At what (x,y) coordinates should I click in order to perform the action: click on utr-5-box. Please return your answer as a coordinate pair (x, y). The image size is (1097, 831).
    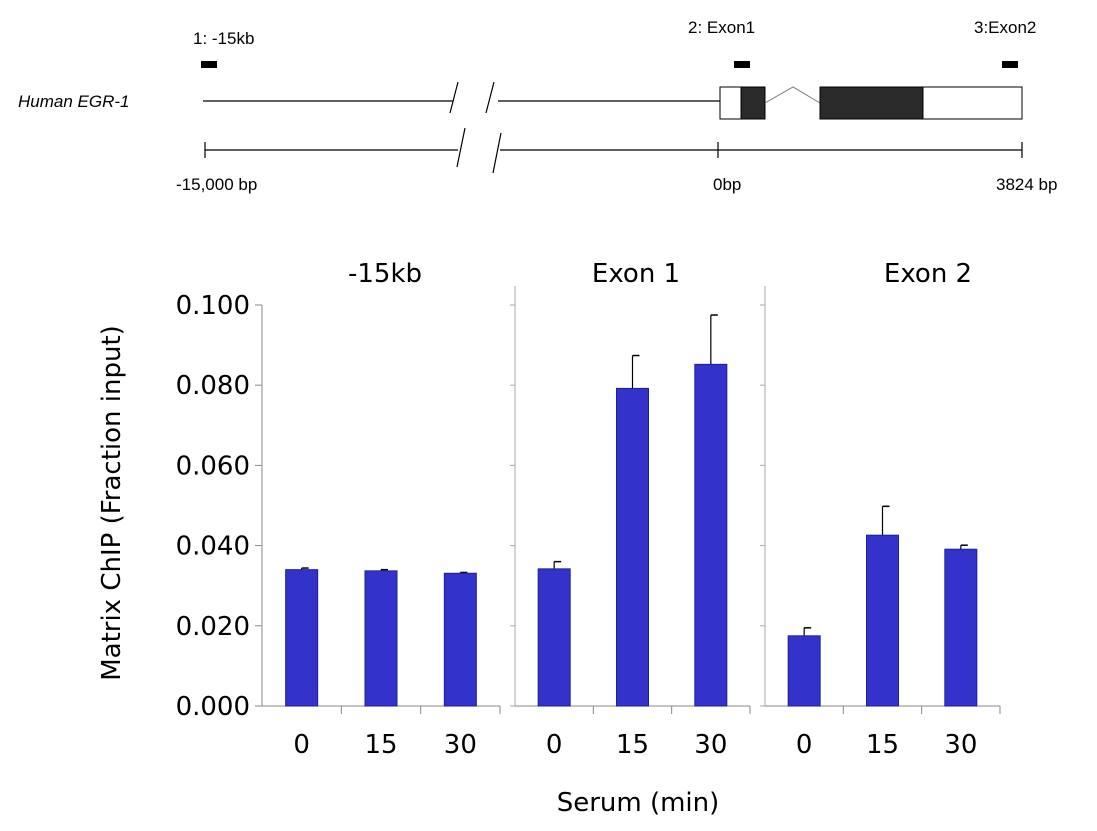
    Looking at the image, I should click on (730, 103).